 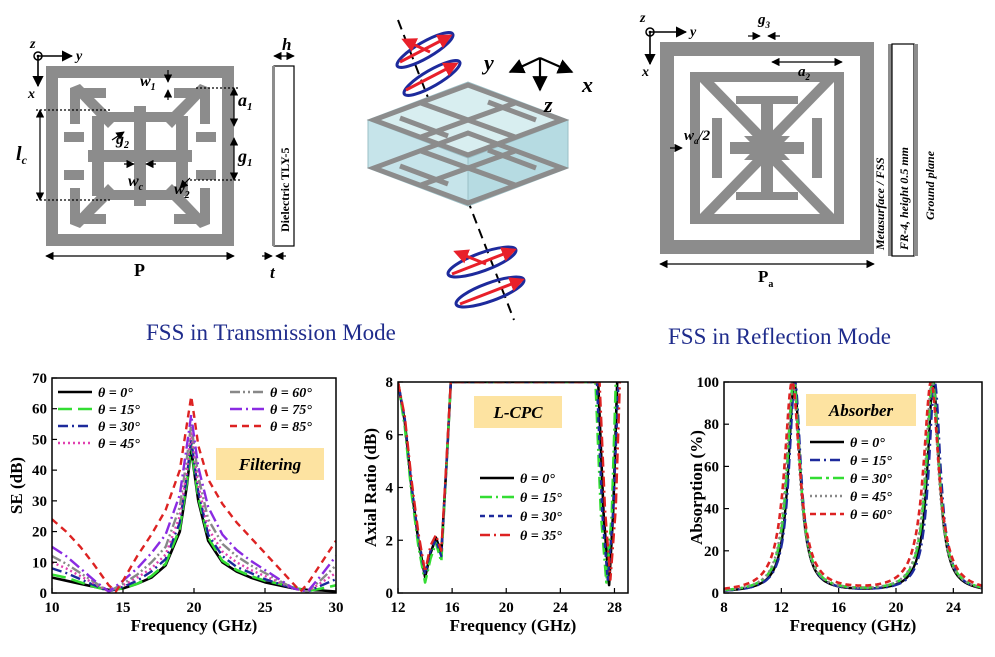 I want to click on a1-label: a1, so click(x=245, y=101).